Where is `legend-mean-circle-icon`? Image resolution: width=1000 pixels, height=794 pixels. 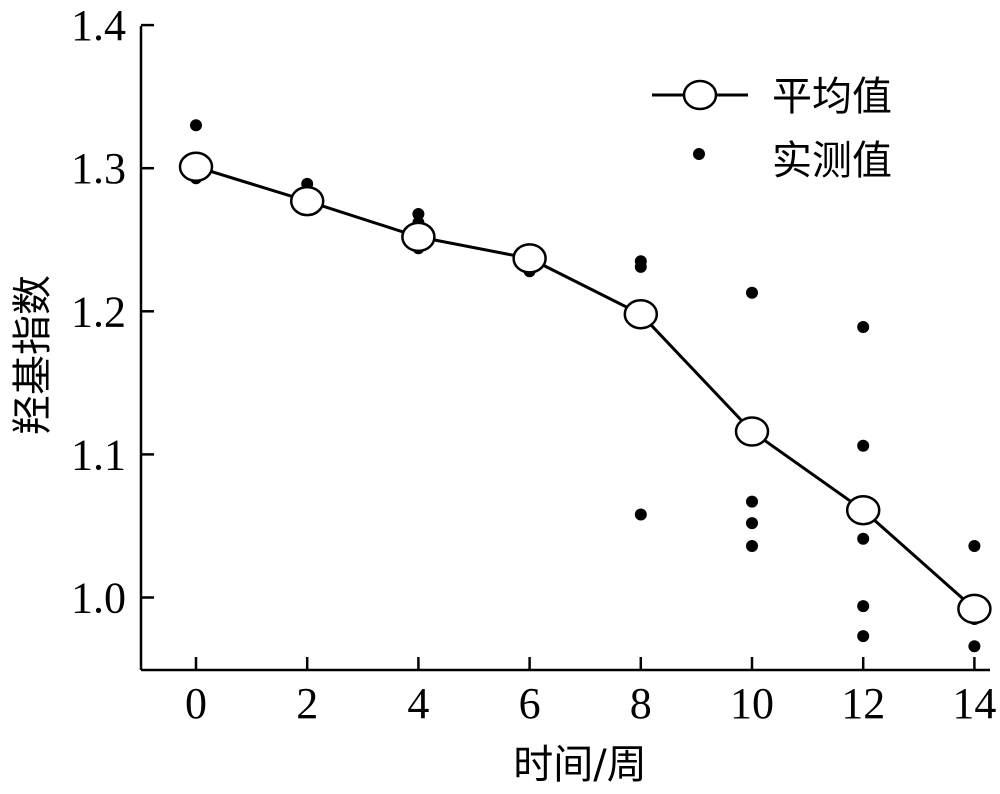
legend-mean-circle-icon is located at coordinates (700, 95).